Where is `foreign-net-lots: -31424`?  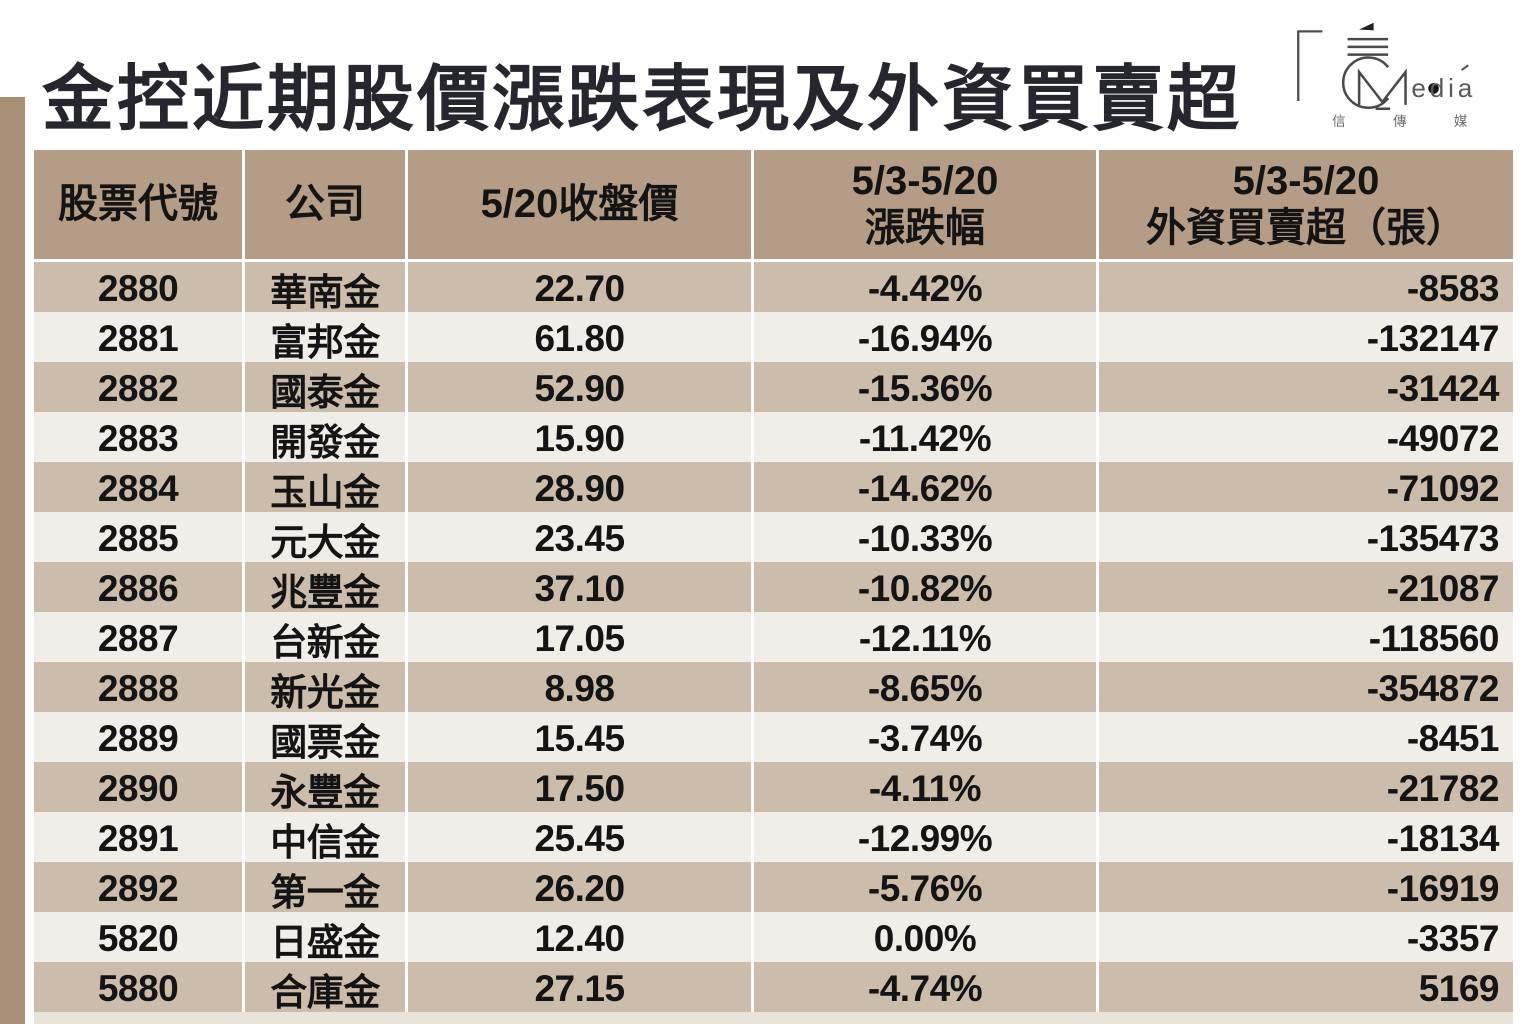
foreign-net-lots: -31424 is located at coordinates (1306, 389).